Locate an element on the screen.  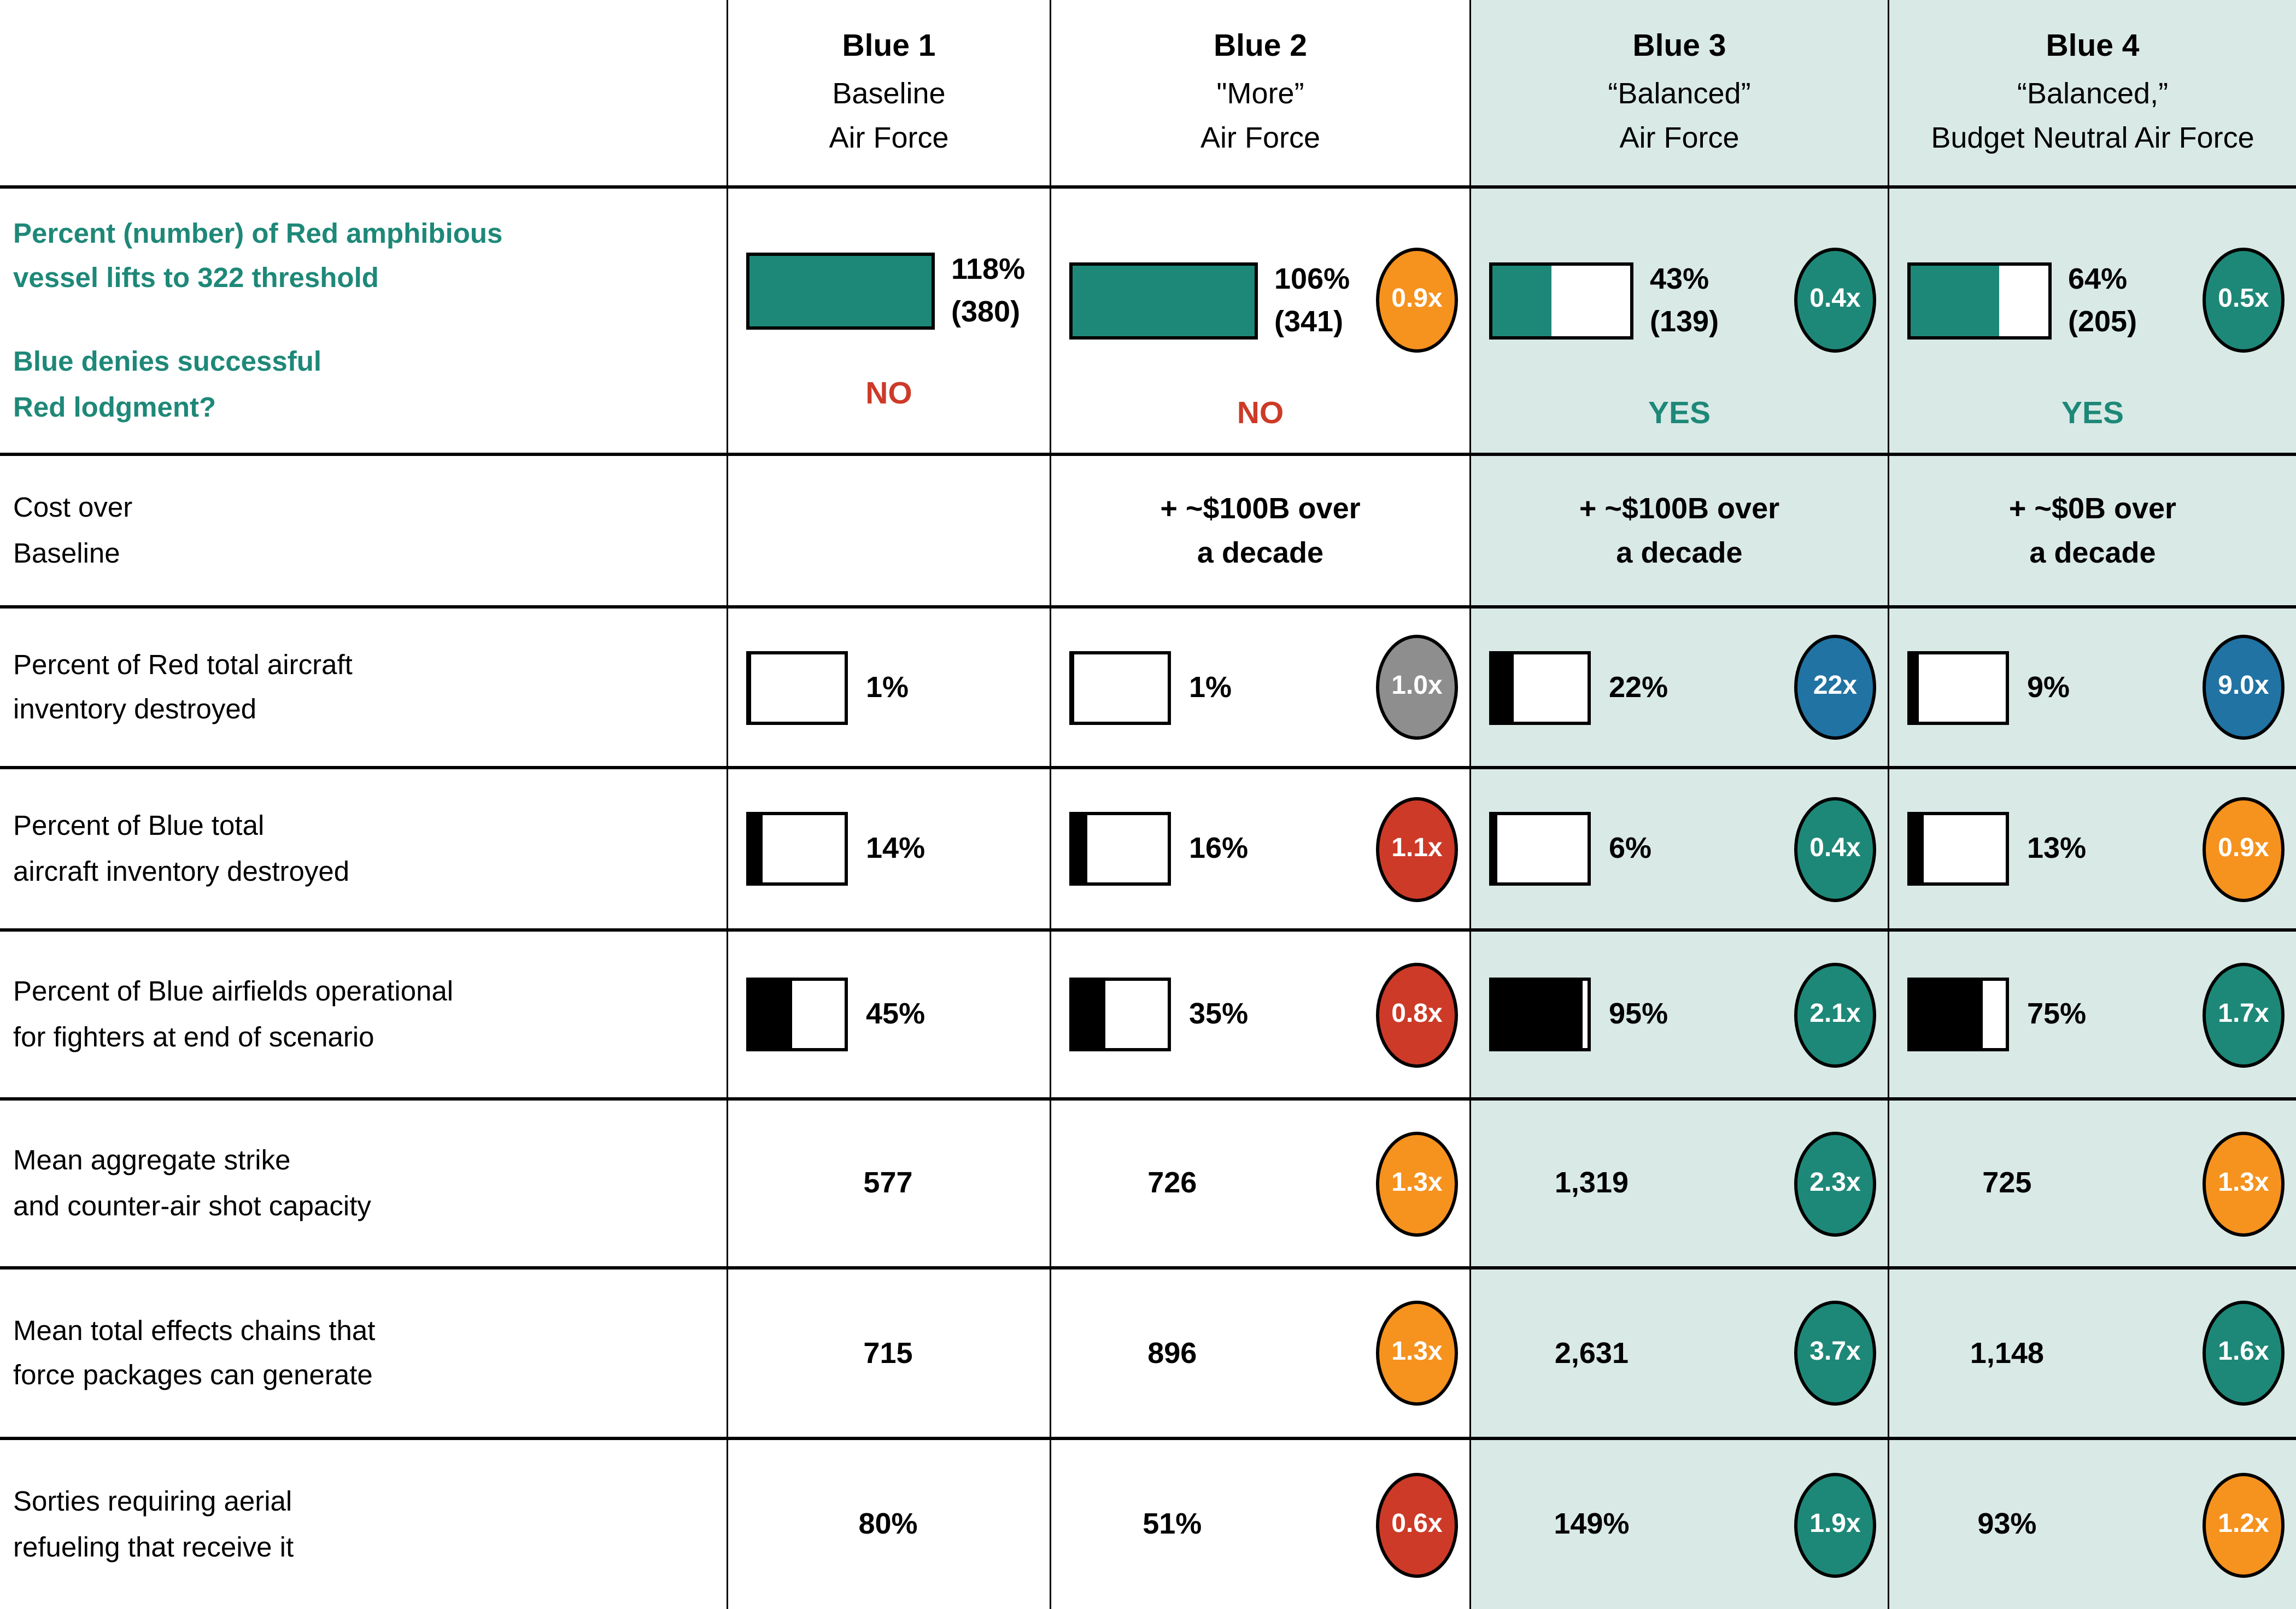
numeric-value: 149% is located at coordinates (1592, 1524).